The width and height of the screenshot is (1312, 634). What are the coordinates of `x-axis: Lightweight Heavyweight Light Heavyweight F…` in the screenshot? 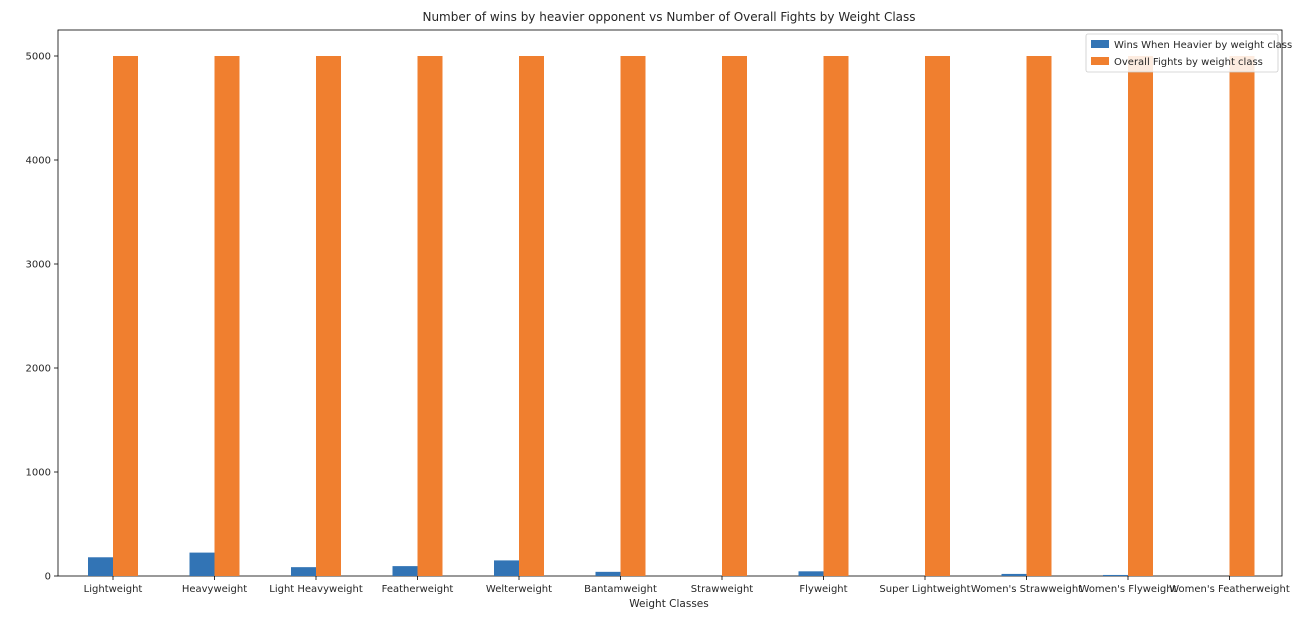 It's located at (687, 585).